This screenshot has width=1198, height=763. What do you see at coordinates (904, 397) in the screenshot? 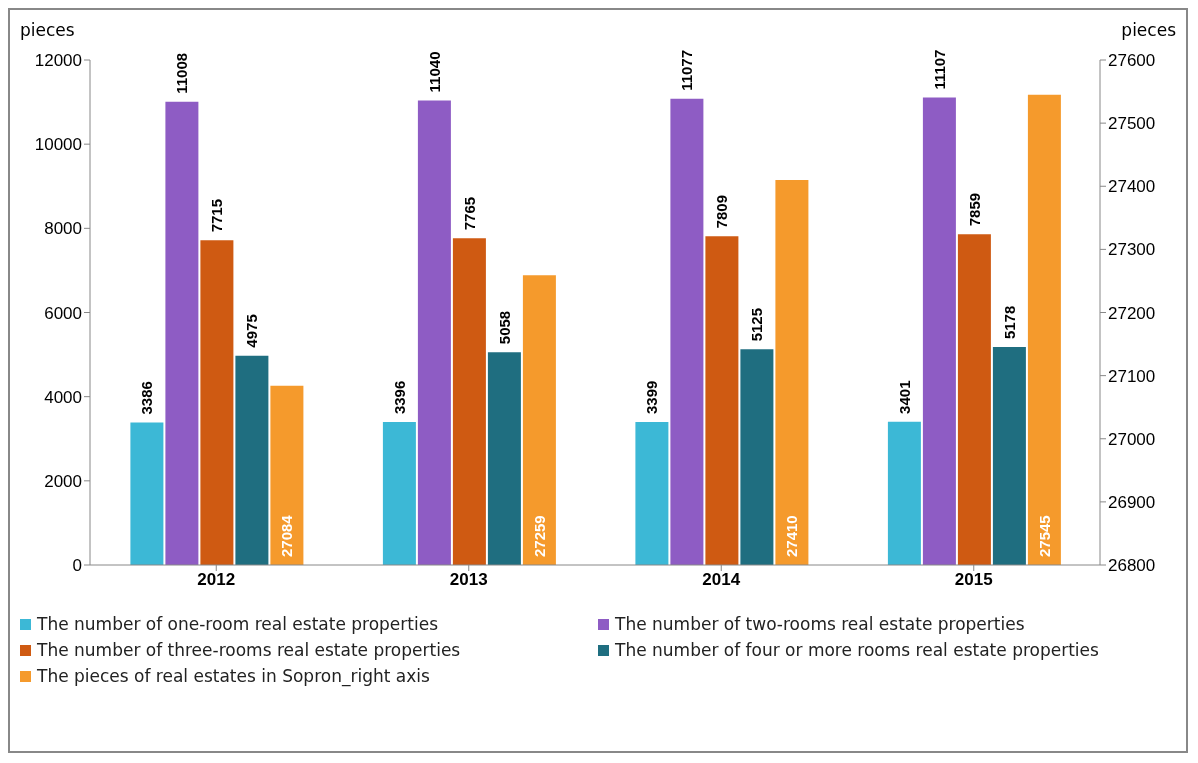
I see `data-label: 3401` at bounding box center [904, 397].